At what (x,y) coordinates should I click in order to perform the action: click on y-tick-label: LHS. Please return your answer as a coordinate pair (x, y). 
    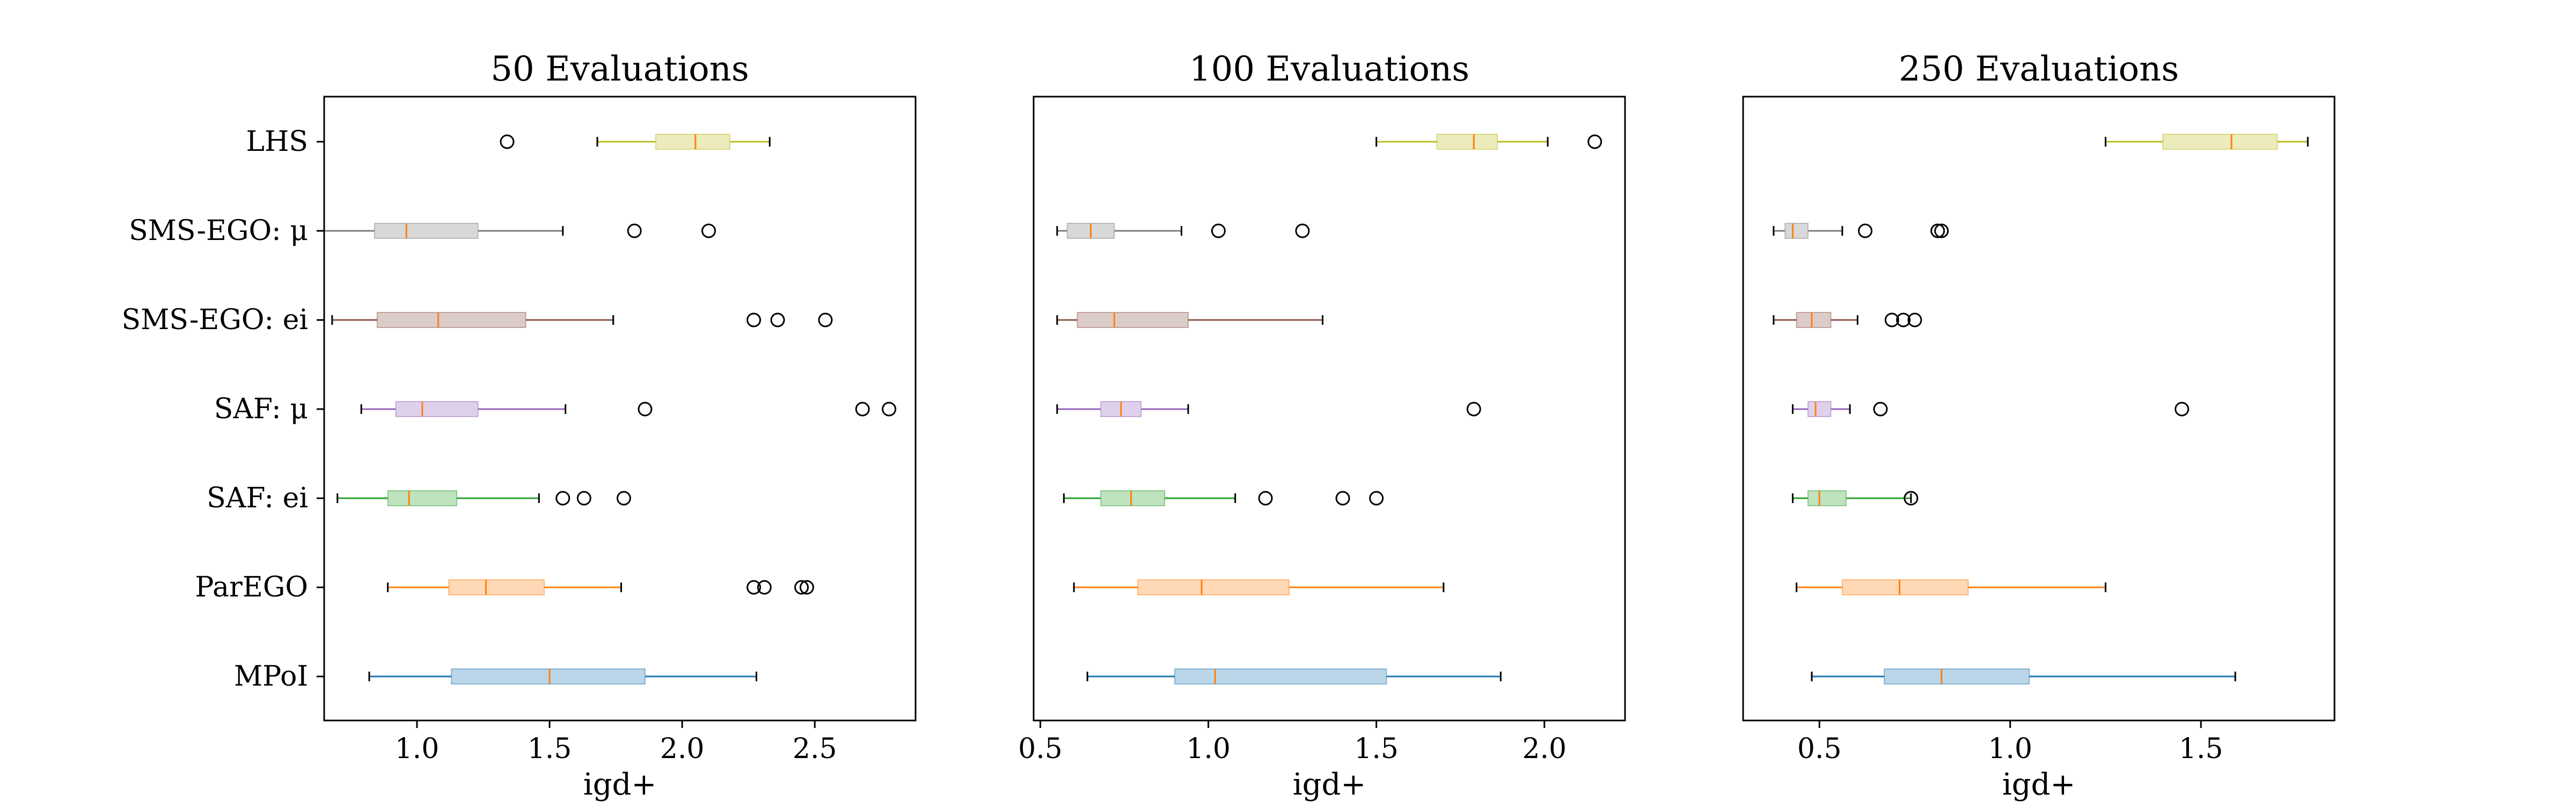
    Looking at the image, I should click on (277, 142).